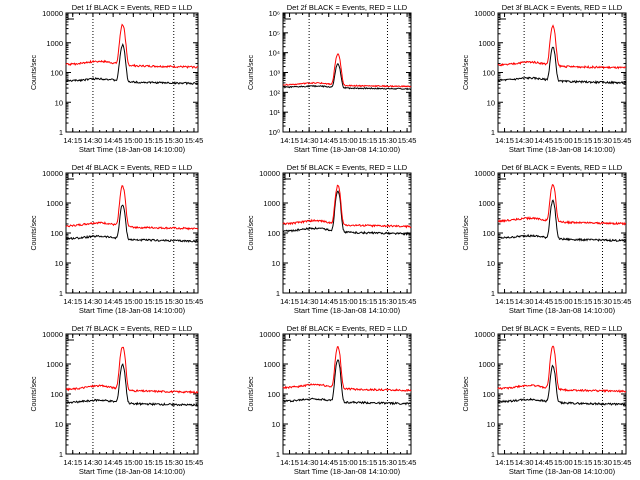  I want to click on corner-marker, so click(70, 337).